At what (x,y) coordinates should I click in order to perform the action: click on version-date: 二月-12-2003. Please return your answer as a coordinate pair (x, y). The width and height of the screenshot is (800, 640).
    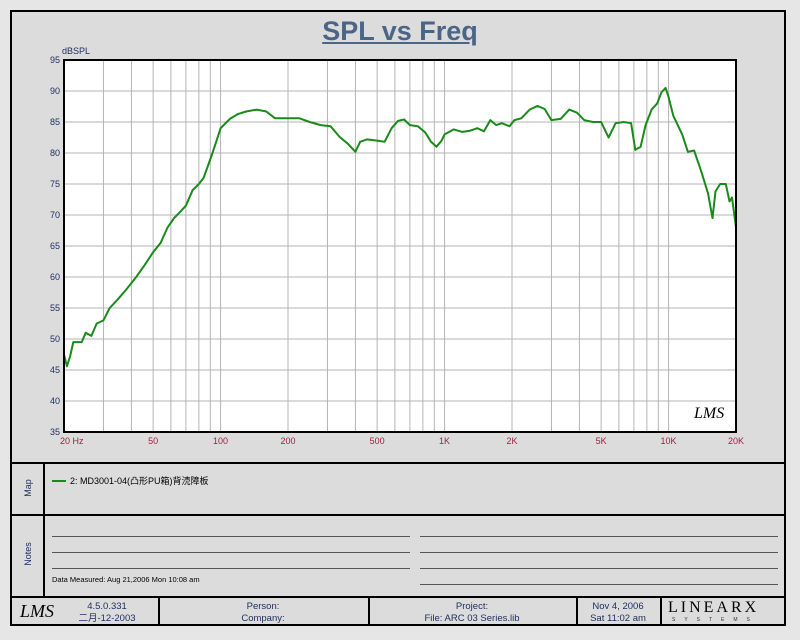
    Looking at the image, I should click on (107, 618).